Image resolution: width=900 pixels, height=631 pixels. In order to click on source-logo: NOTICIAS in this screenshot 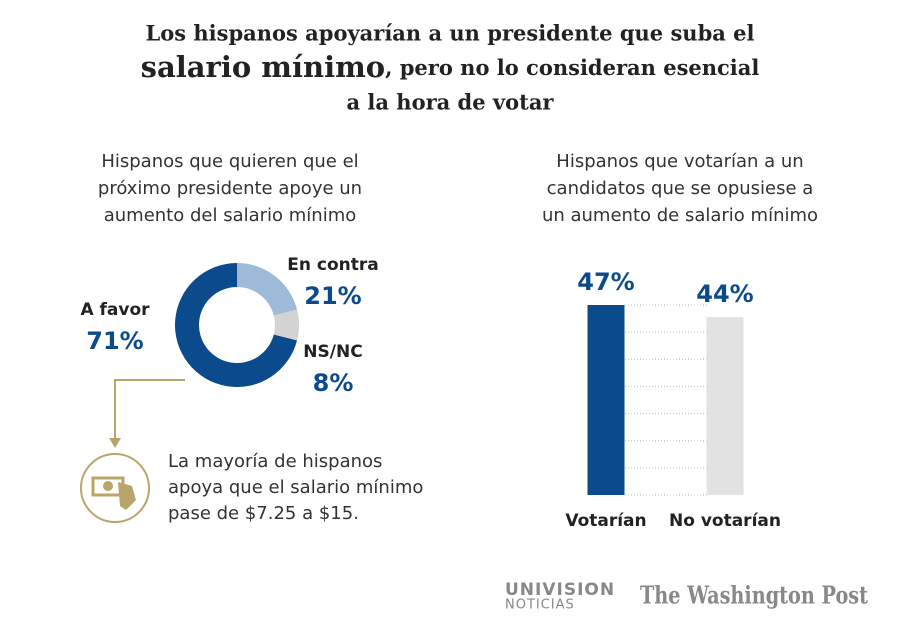, I will do `click(540, 605)`.